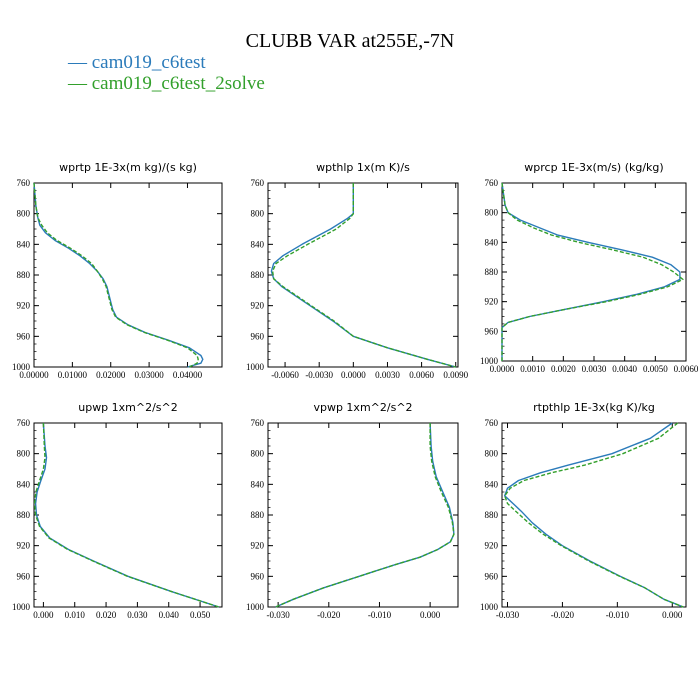  I want to click on legend-swatch-1: —, so click(77, 62).